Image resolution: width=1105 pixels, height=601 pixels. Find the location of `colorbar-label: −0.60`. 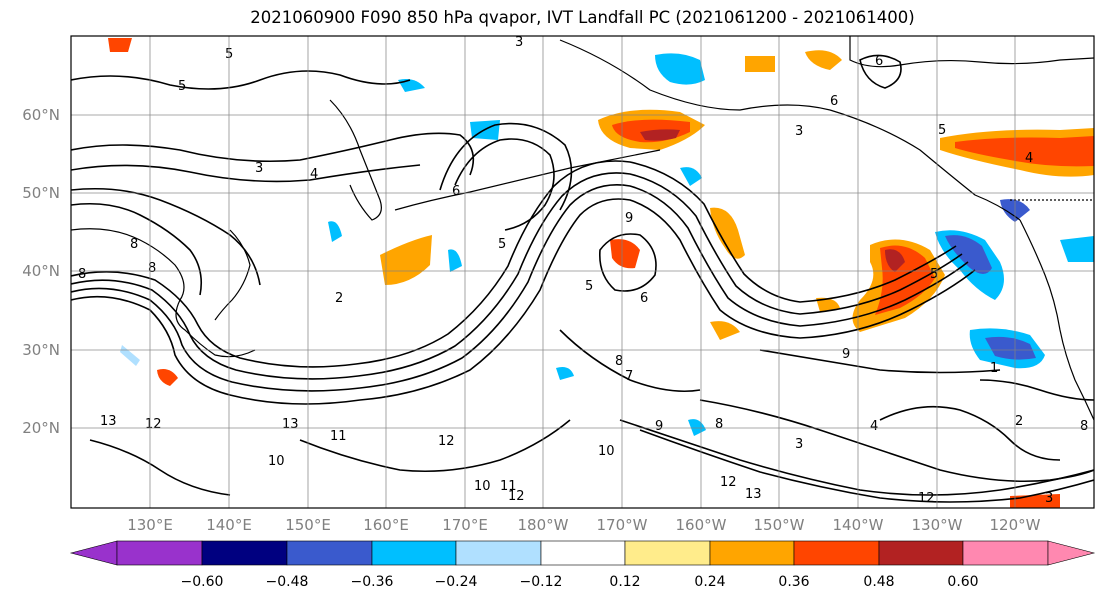

colorbar-label: −0.60 is located at coordinates (202, 582).